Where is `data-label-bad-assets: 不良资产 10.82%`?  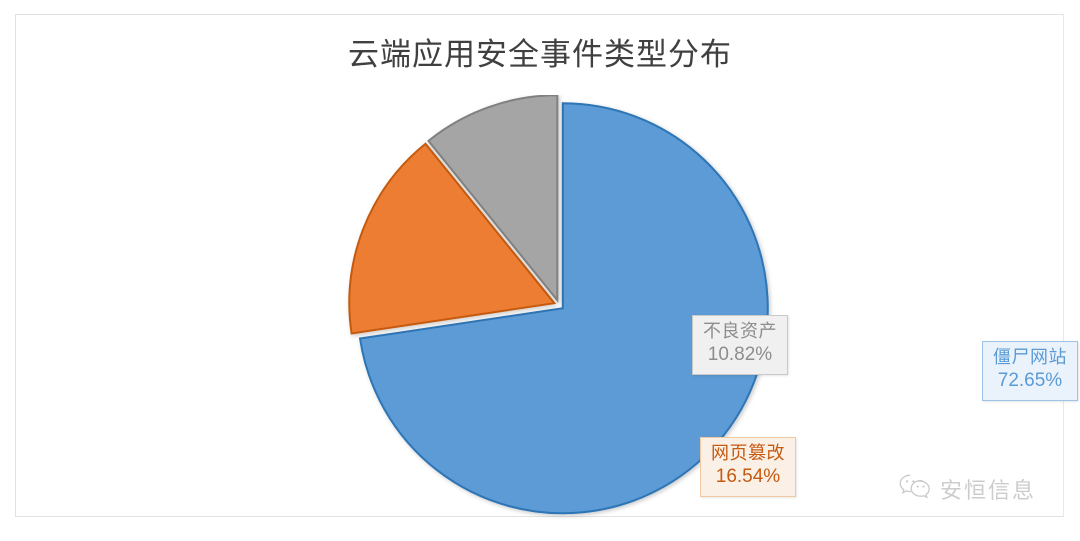 data-label-bad-assets: 不良资产 10.82% is located at coordinates (740, 345).